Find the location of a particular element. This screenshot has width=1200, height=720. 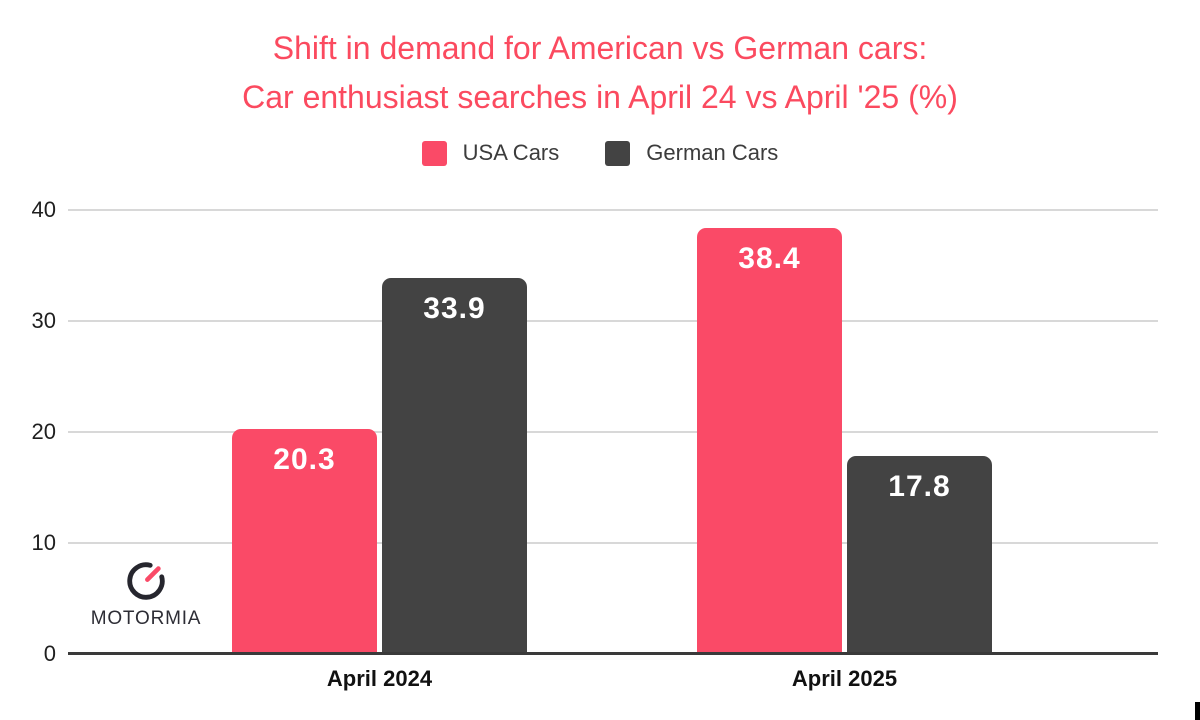

y-axis-tick-40: 40 is located at coordinates (43, 209).